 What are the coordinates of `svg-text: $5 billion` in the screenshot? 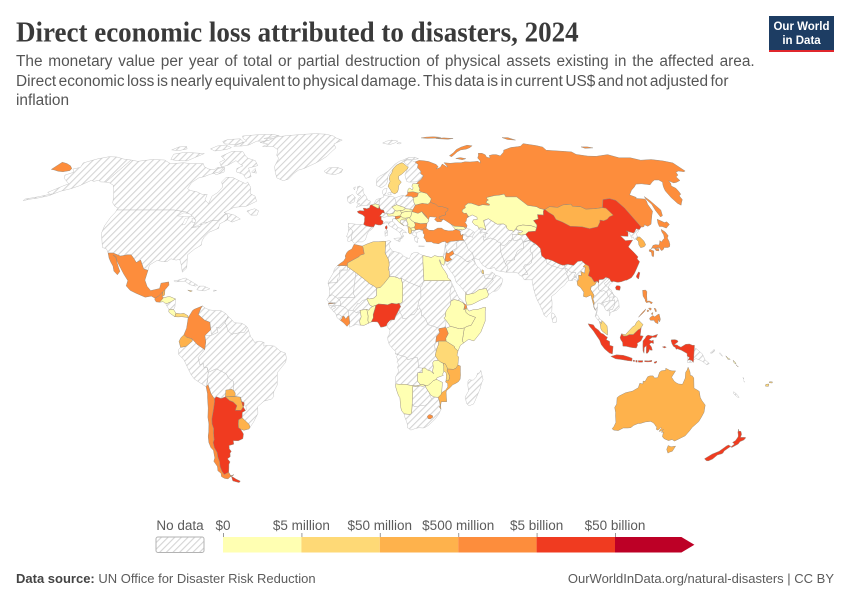 It's located at (536, 525).